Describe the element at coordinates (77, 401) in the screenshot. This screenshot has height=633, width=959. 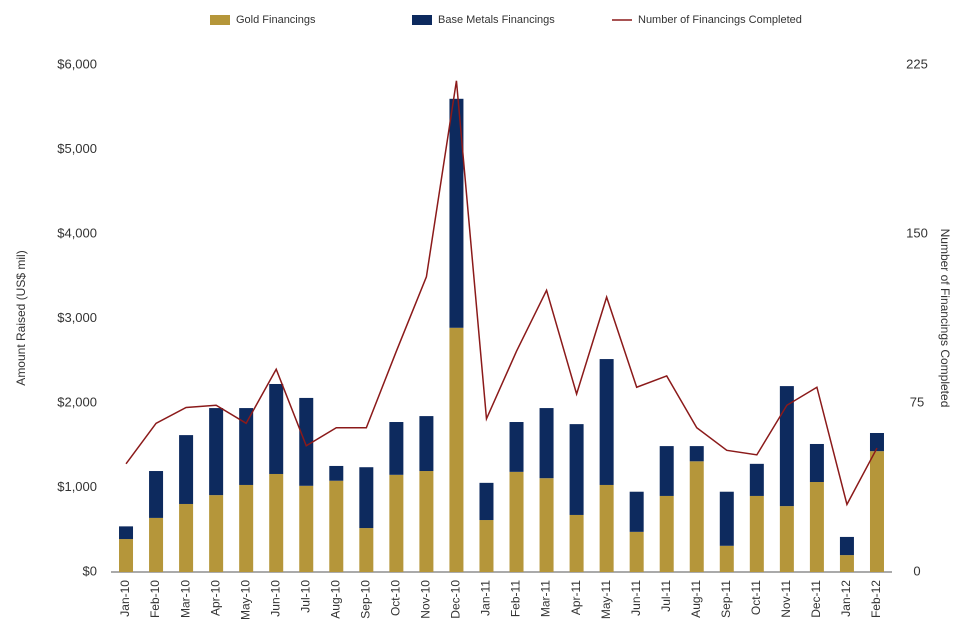
I see `y-tick-label: $2,000` at that location.